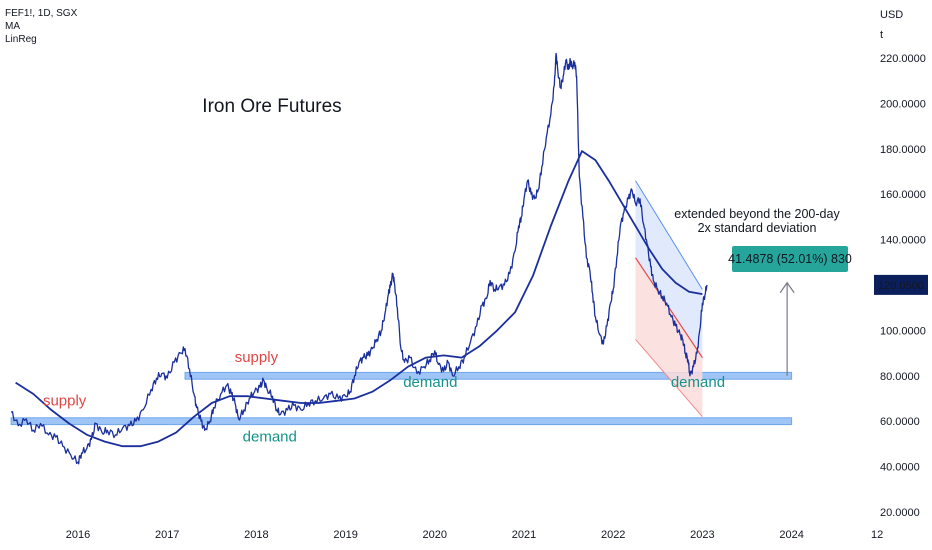 The image size is (932, 550). I want to click on measure-arrow-head, so click(787, 287).